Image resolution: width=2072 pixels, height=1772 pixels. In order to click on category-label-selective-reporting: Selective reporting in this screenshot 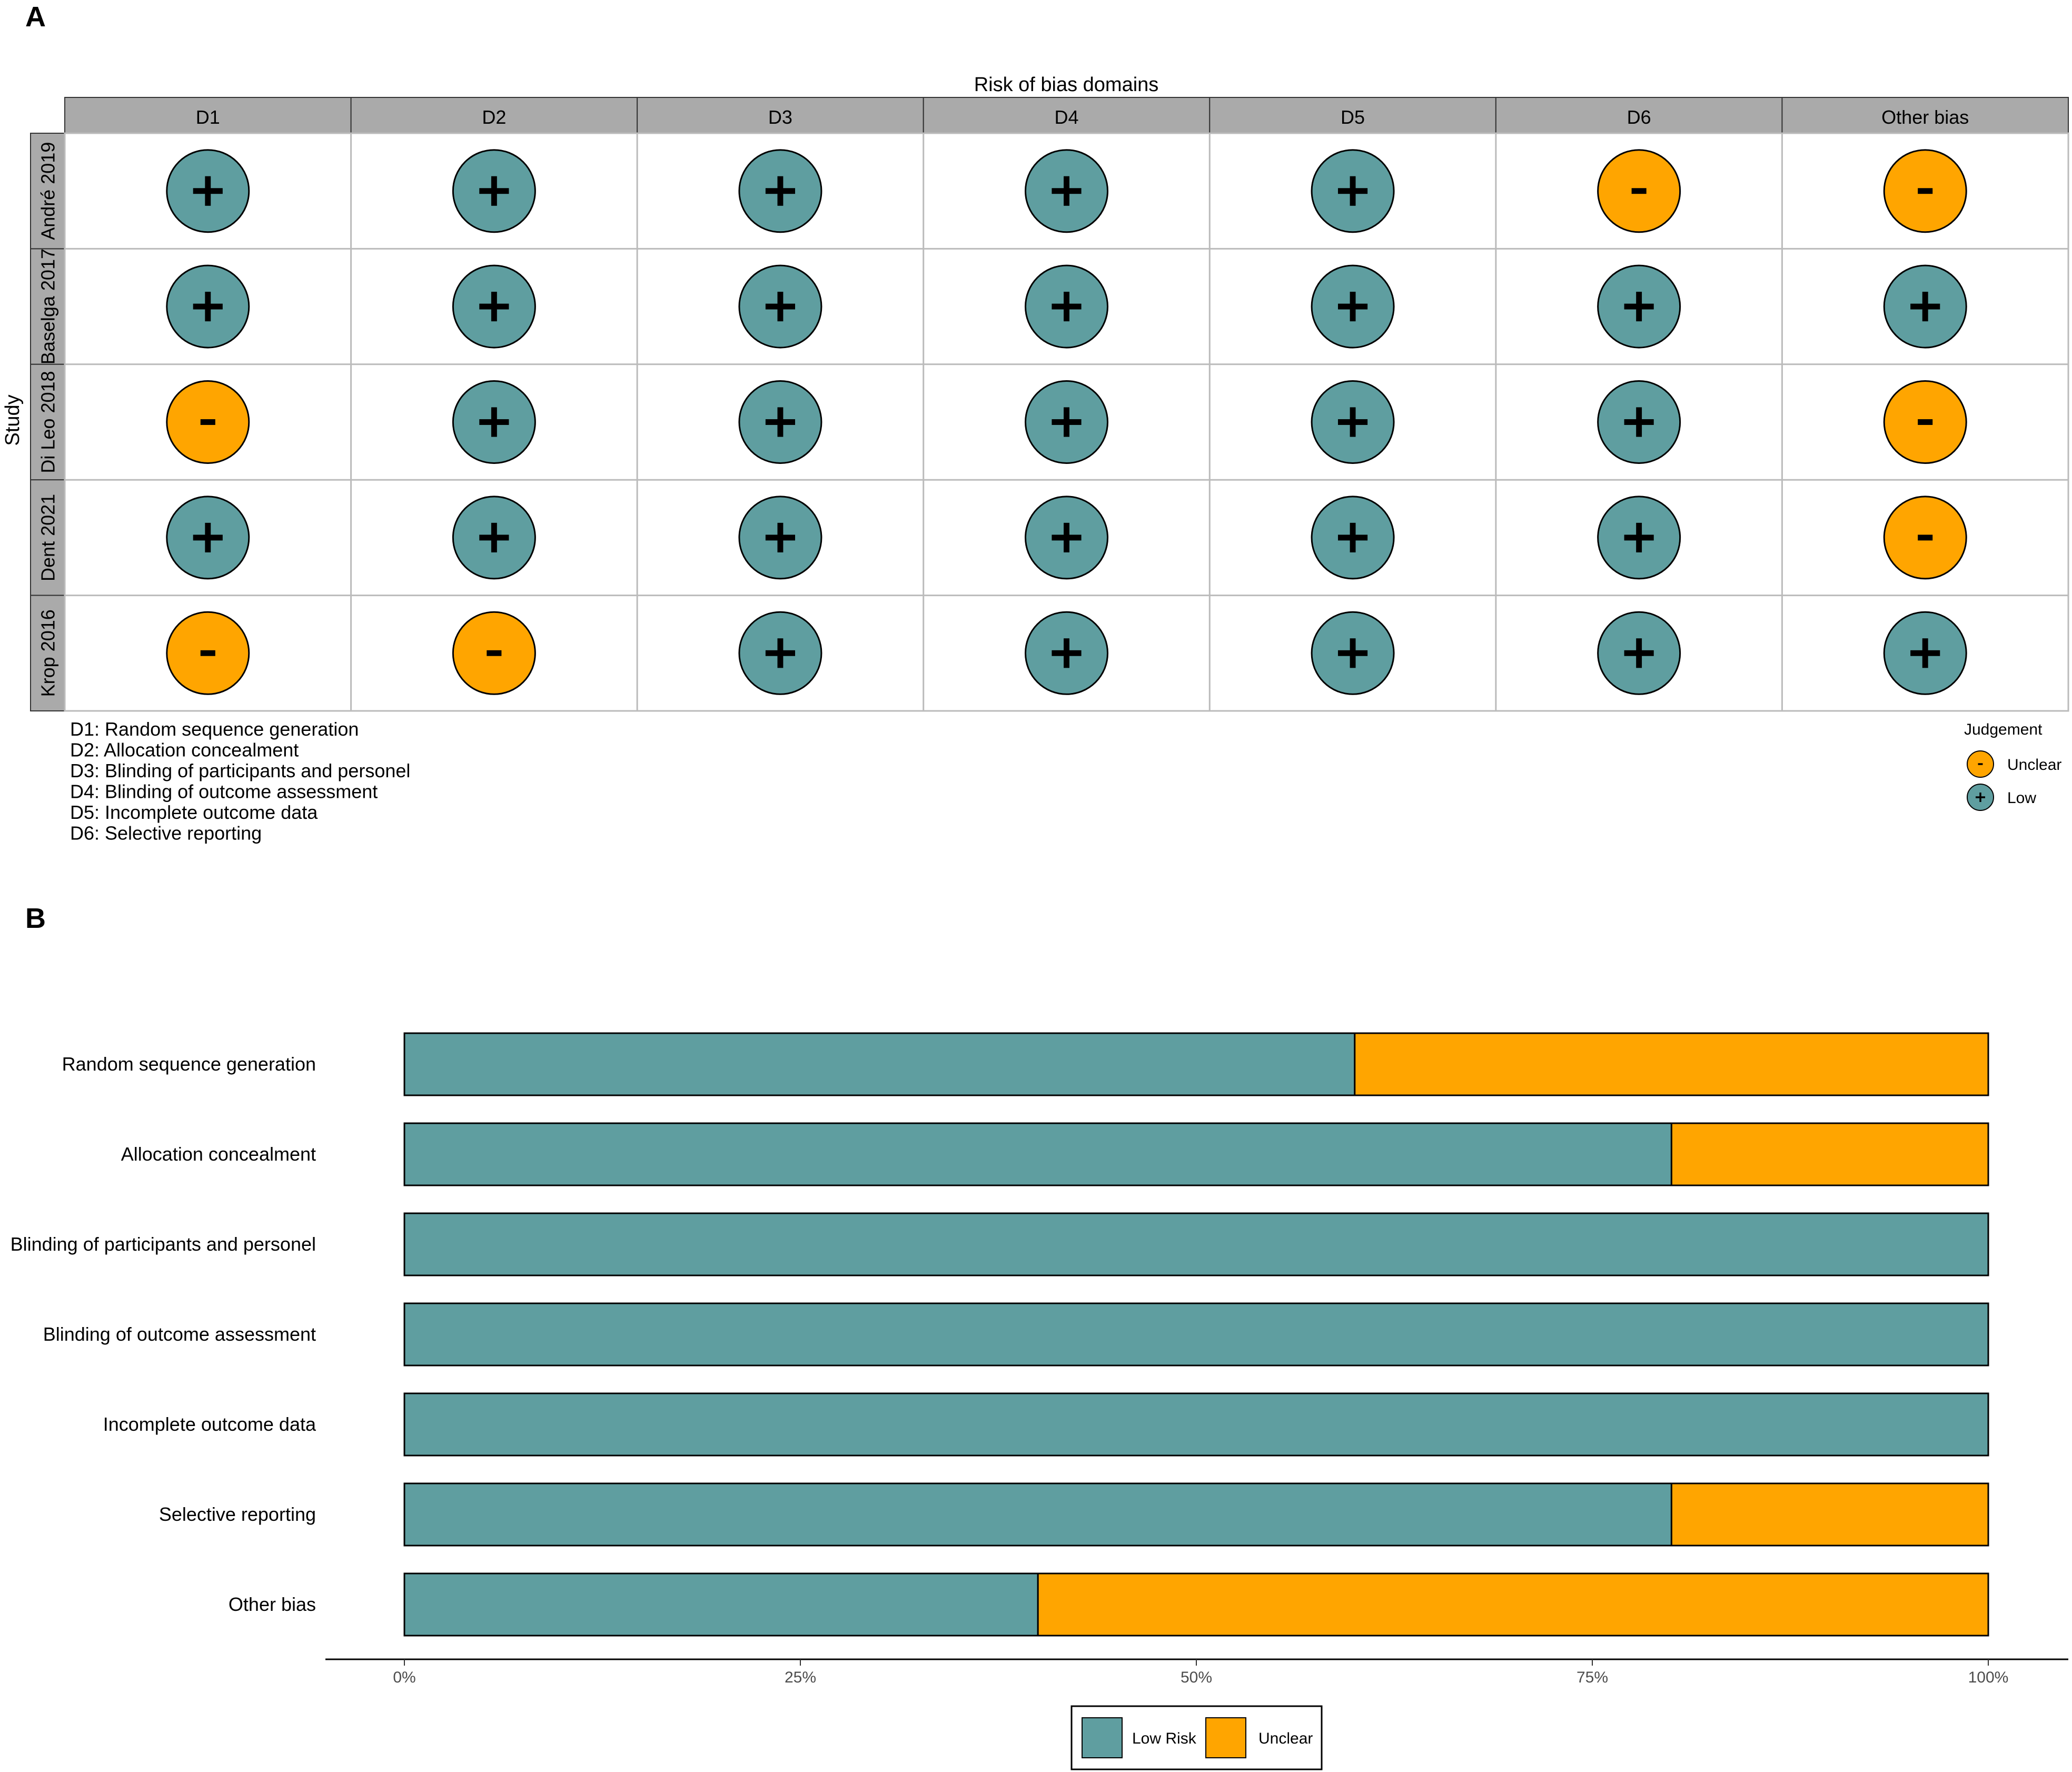, I will do `click(237, 1514)`.